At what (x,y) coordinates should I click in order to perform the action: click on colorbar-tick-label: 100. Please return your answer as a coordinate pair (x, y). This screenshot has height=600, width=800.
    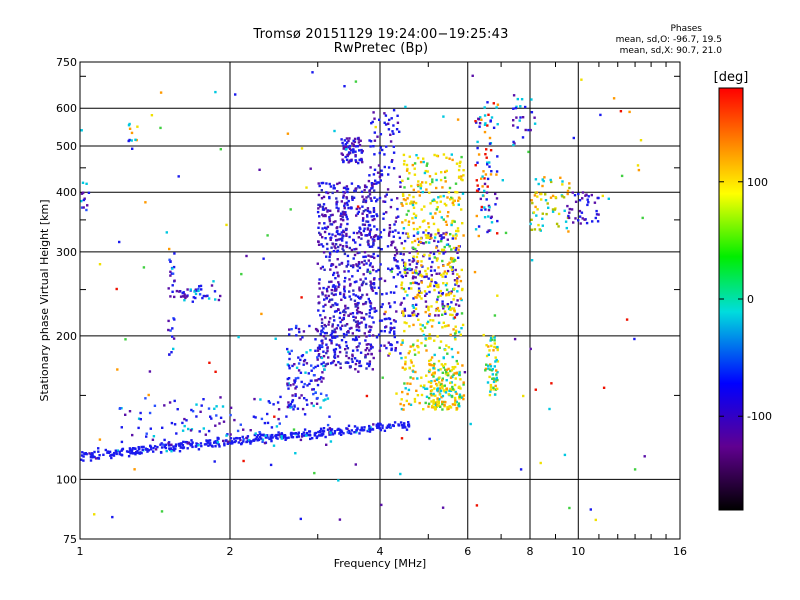
    Looking at the image, I should click on (757, 182).